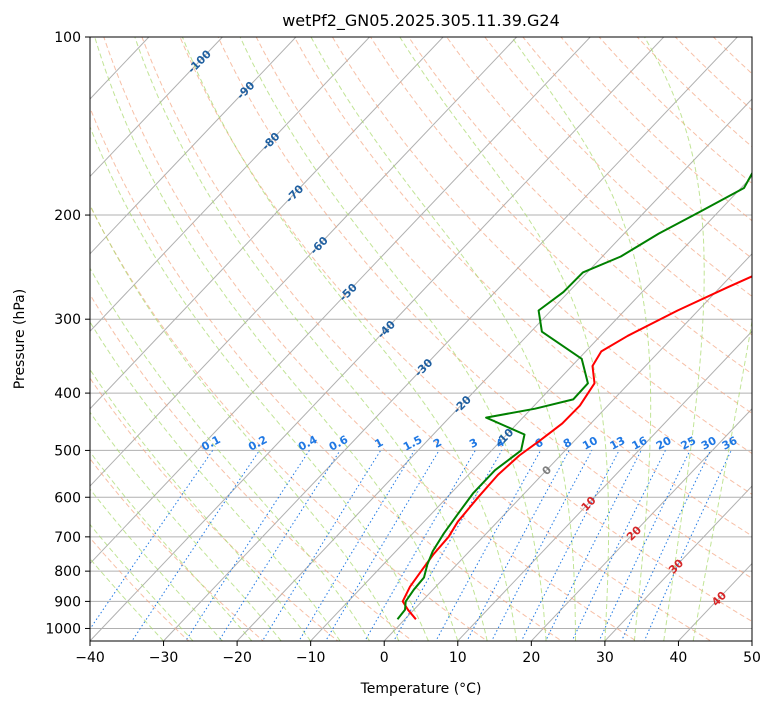  I want to click on chart-title: wetPf2_GN05.2025.305.11.39.G24, so click(421, 21).